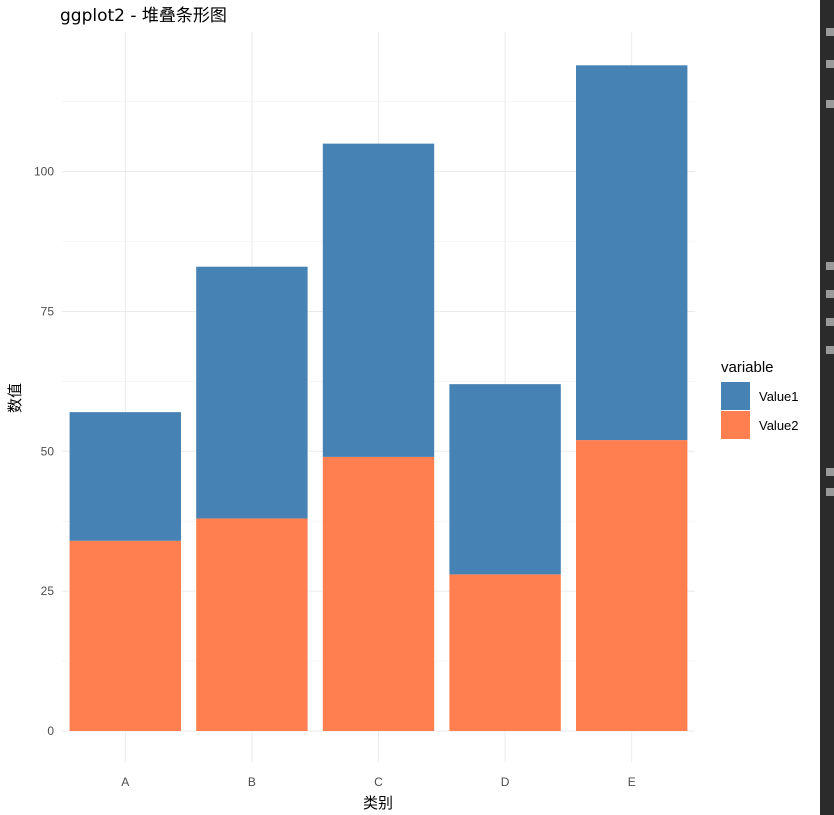 The height and width of the screenshot is (815, 834). I want to click on legend-swatch-Value1, so click(735, 396).